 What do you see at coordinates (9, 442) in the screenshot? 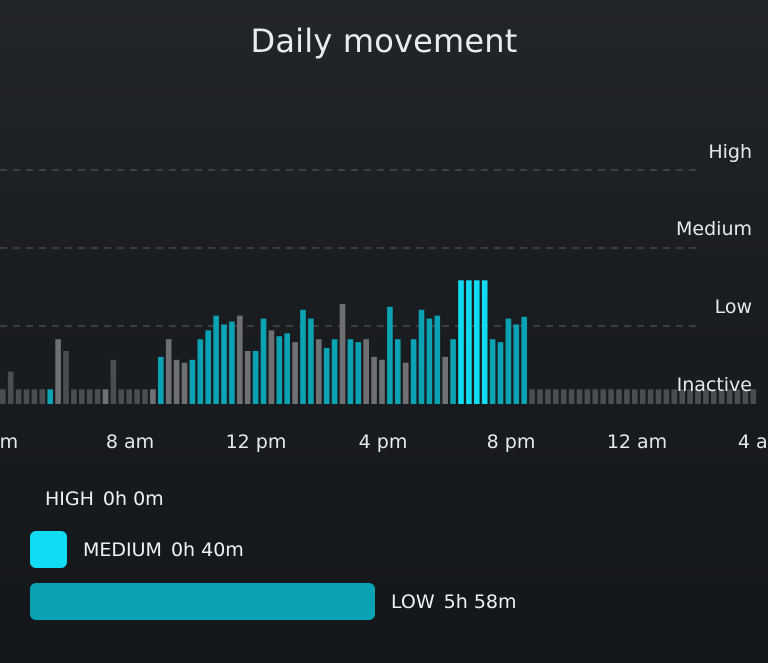
I see `x-tick-label: am` at bounding box center [9, 442].